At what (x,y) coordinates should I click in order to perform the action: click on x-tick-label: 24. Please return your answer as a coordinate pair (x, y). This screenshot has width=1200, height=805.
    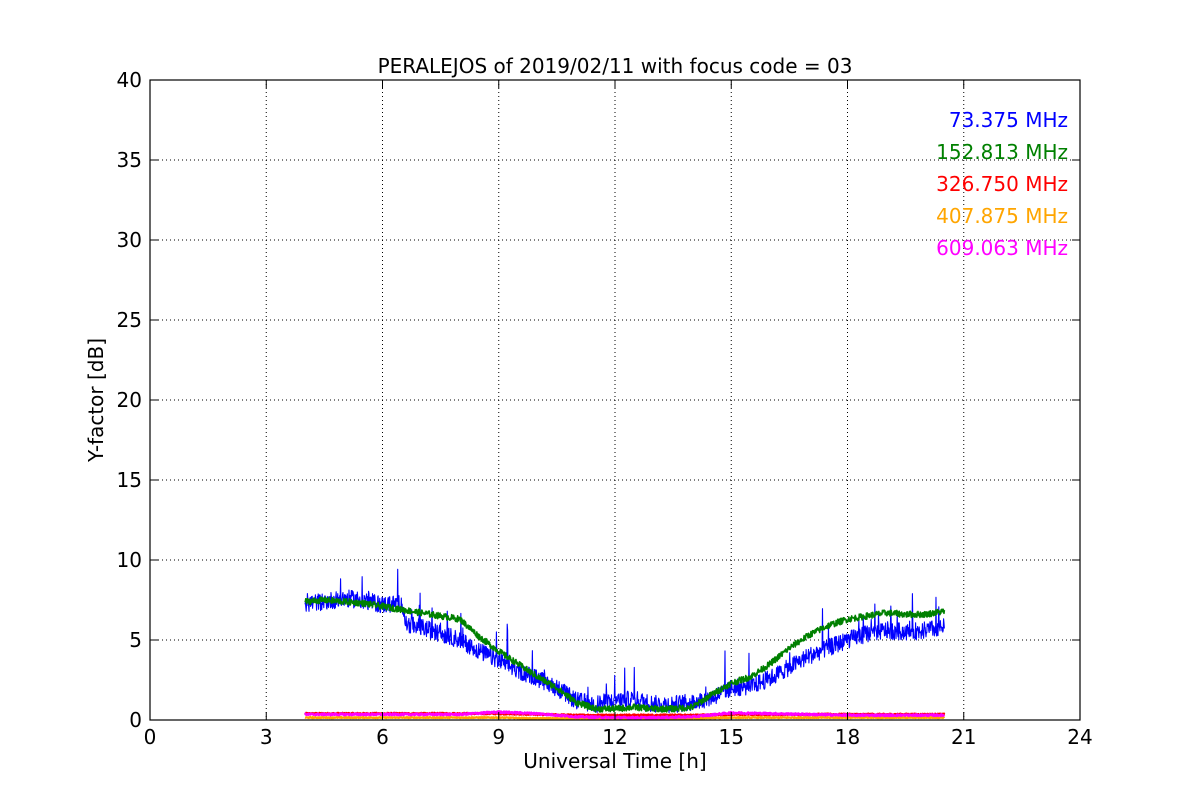
    Looking at the image, I should click on (1079, 737).